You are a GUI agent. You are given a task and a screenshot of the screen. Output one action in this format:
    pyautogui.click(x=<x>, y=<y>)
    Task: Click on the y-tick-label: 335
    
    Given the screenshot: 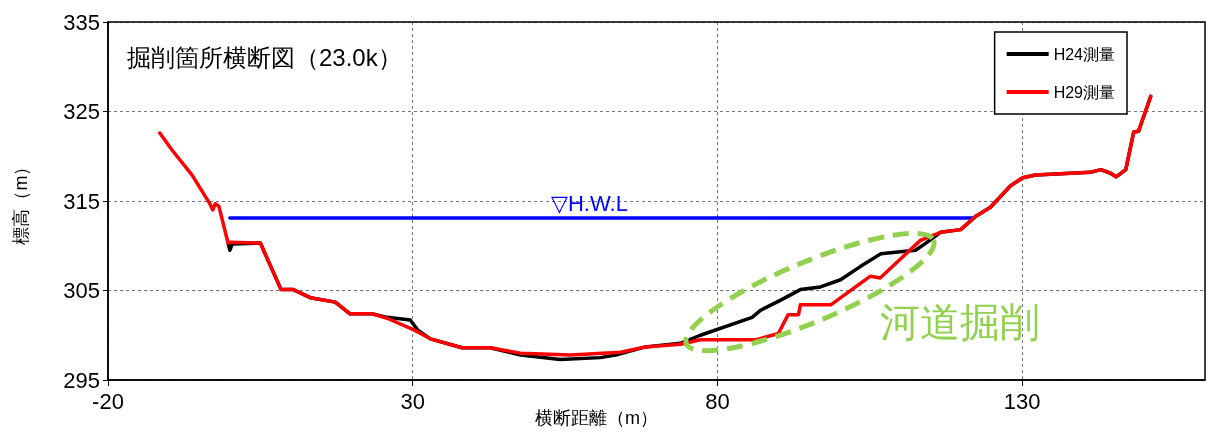 What is the action you would take?
    pyautogui.click(x=81, y=22)
    